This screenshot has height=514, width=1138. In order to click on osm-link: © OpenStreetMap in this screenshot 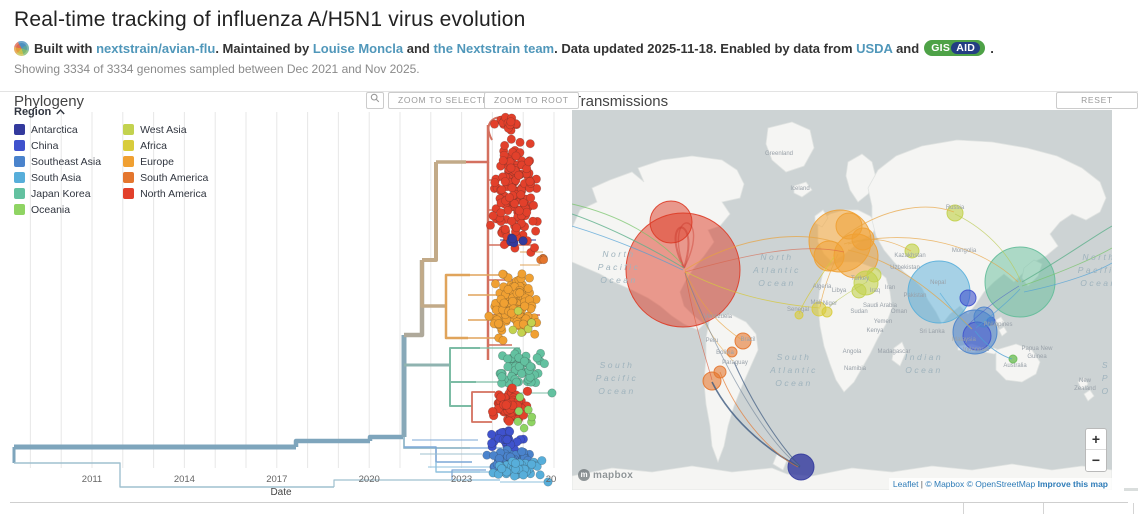, I will do `click(1002, 484)`.